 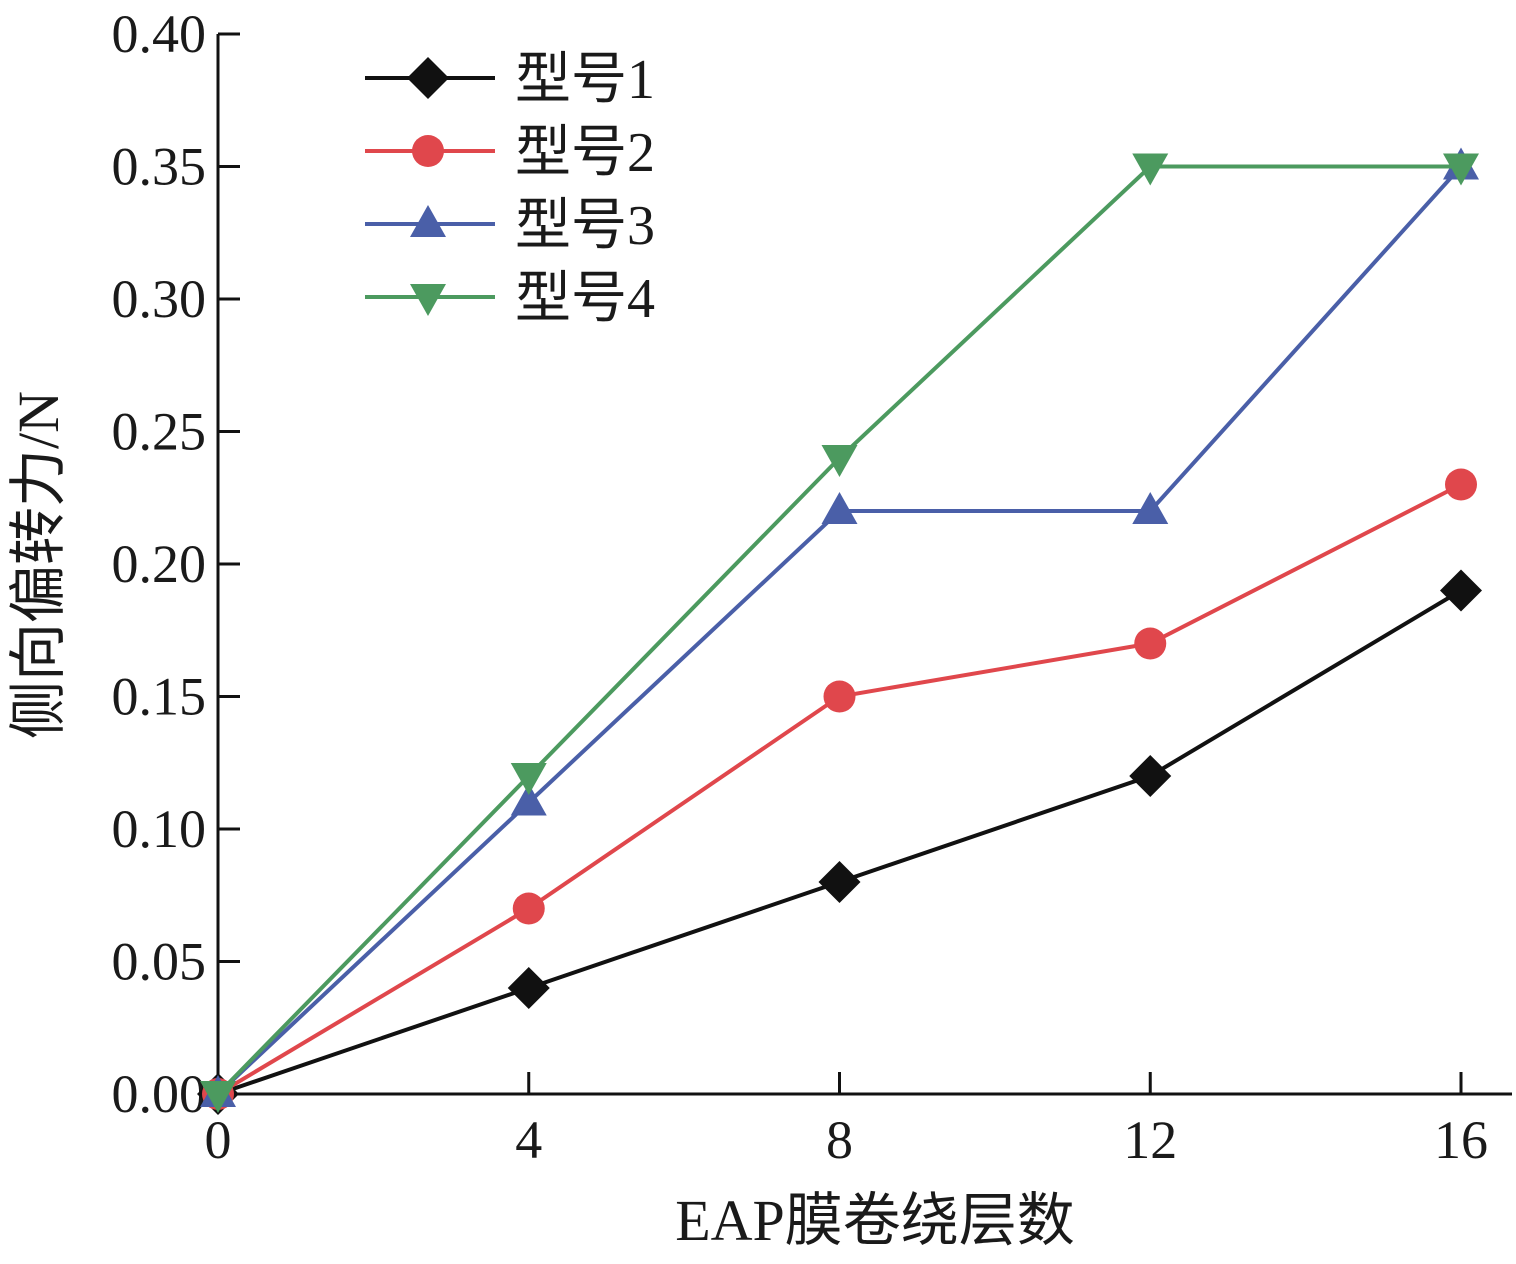 What do you see at coordinates (839, 1140) in the screenshot?
I see `x-tick-label: 8` at bounding box center [839, 1140].